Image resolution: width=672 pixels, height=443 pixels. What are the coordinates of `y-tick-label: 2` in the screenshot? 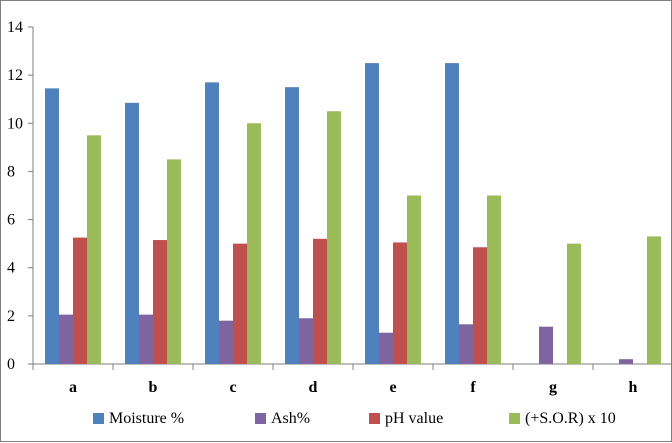 It's located at (11, 316).